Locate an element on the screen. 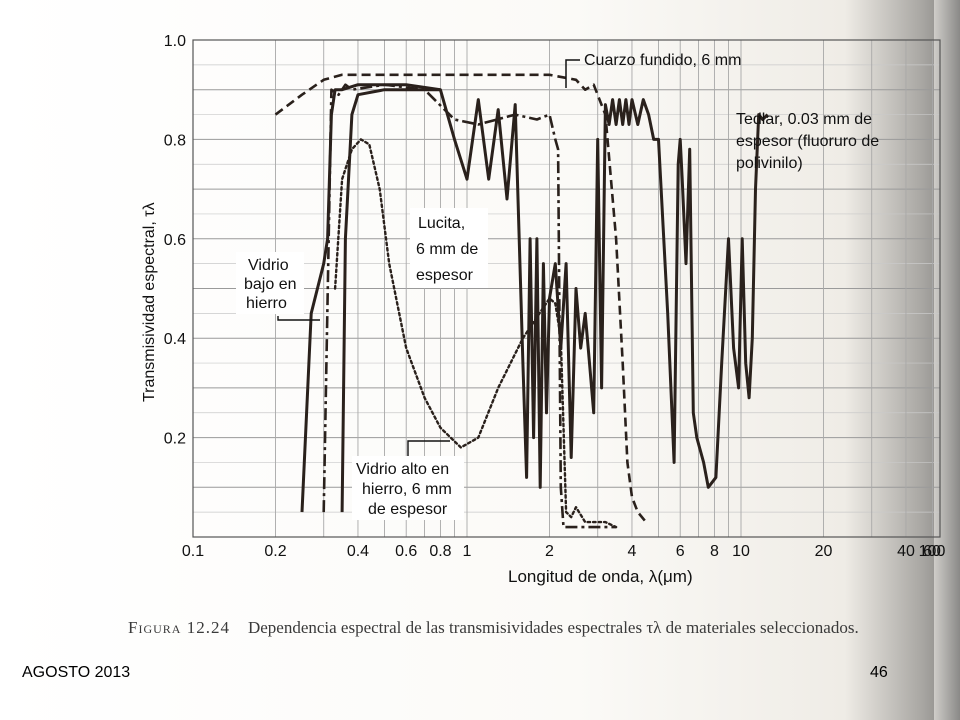  x-tick-label: 60 is located at coordinates (932, 551).